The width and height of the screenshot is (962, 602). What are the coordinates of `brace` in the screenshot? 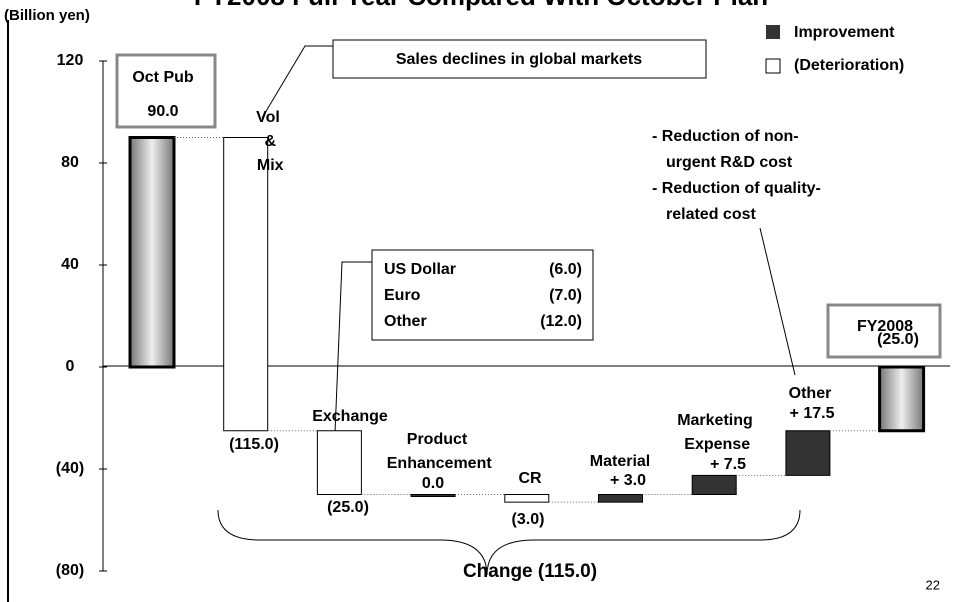 It's located at (509, 542).